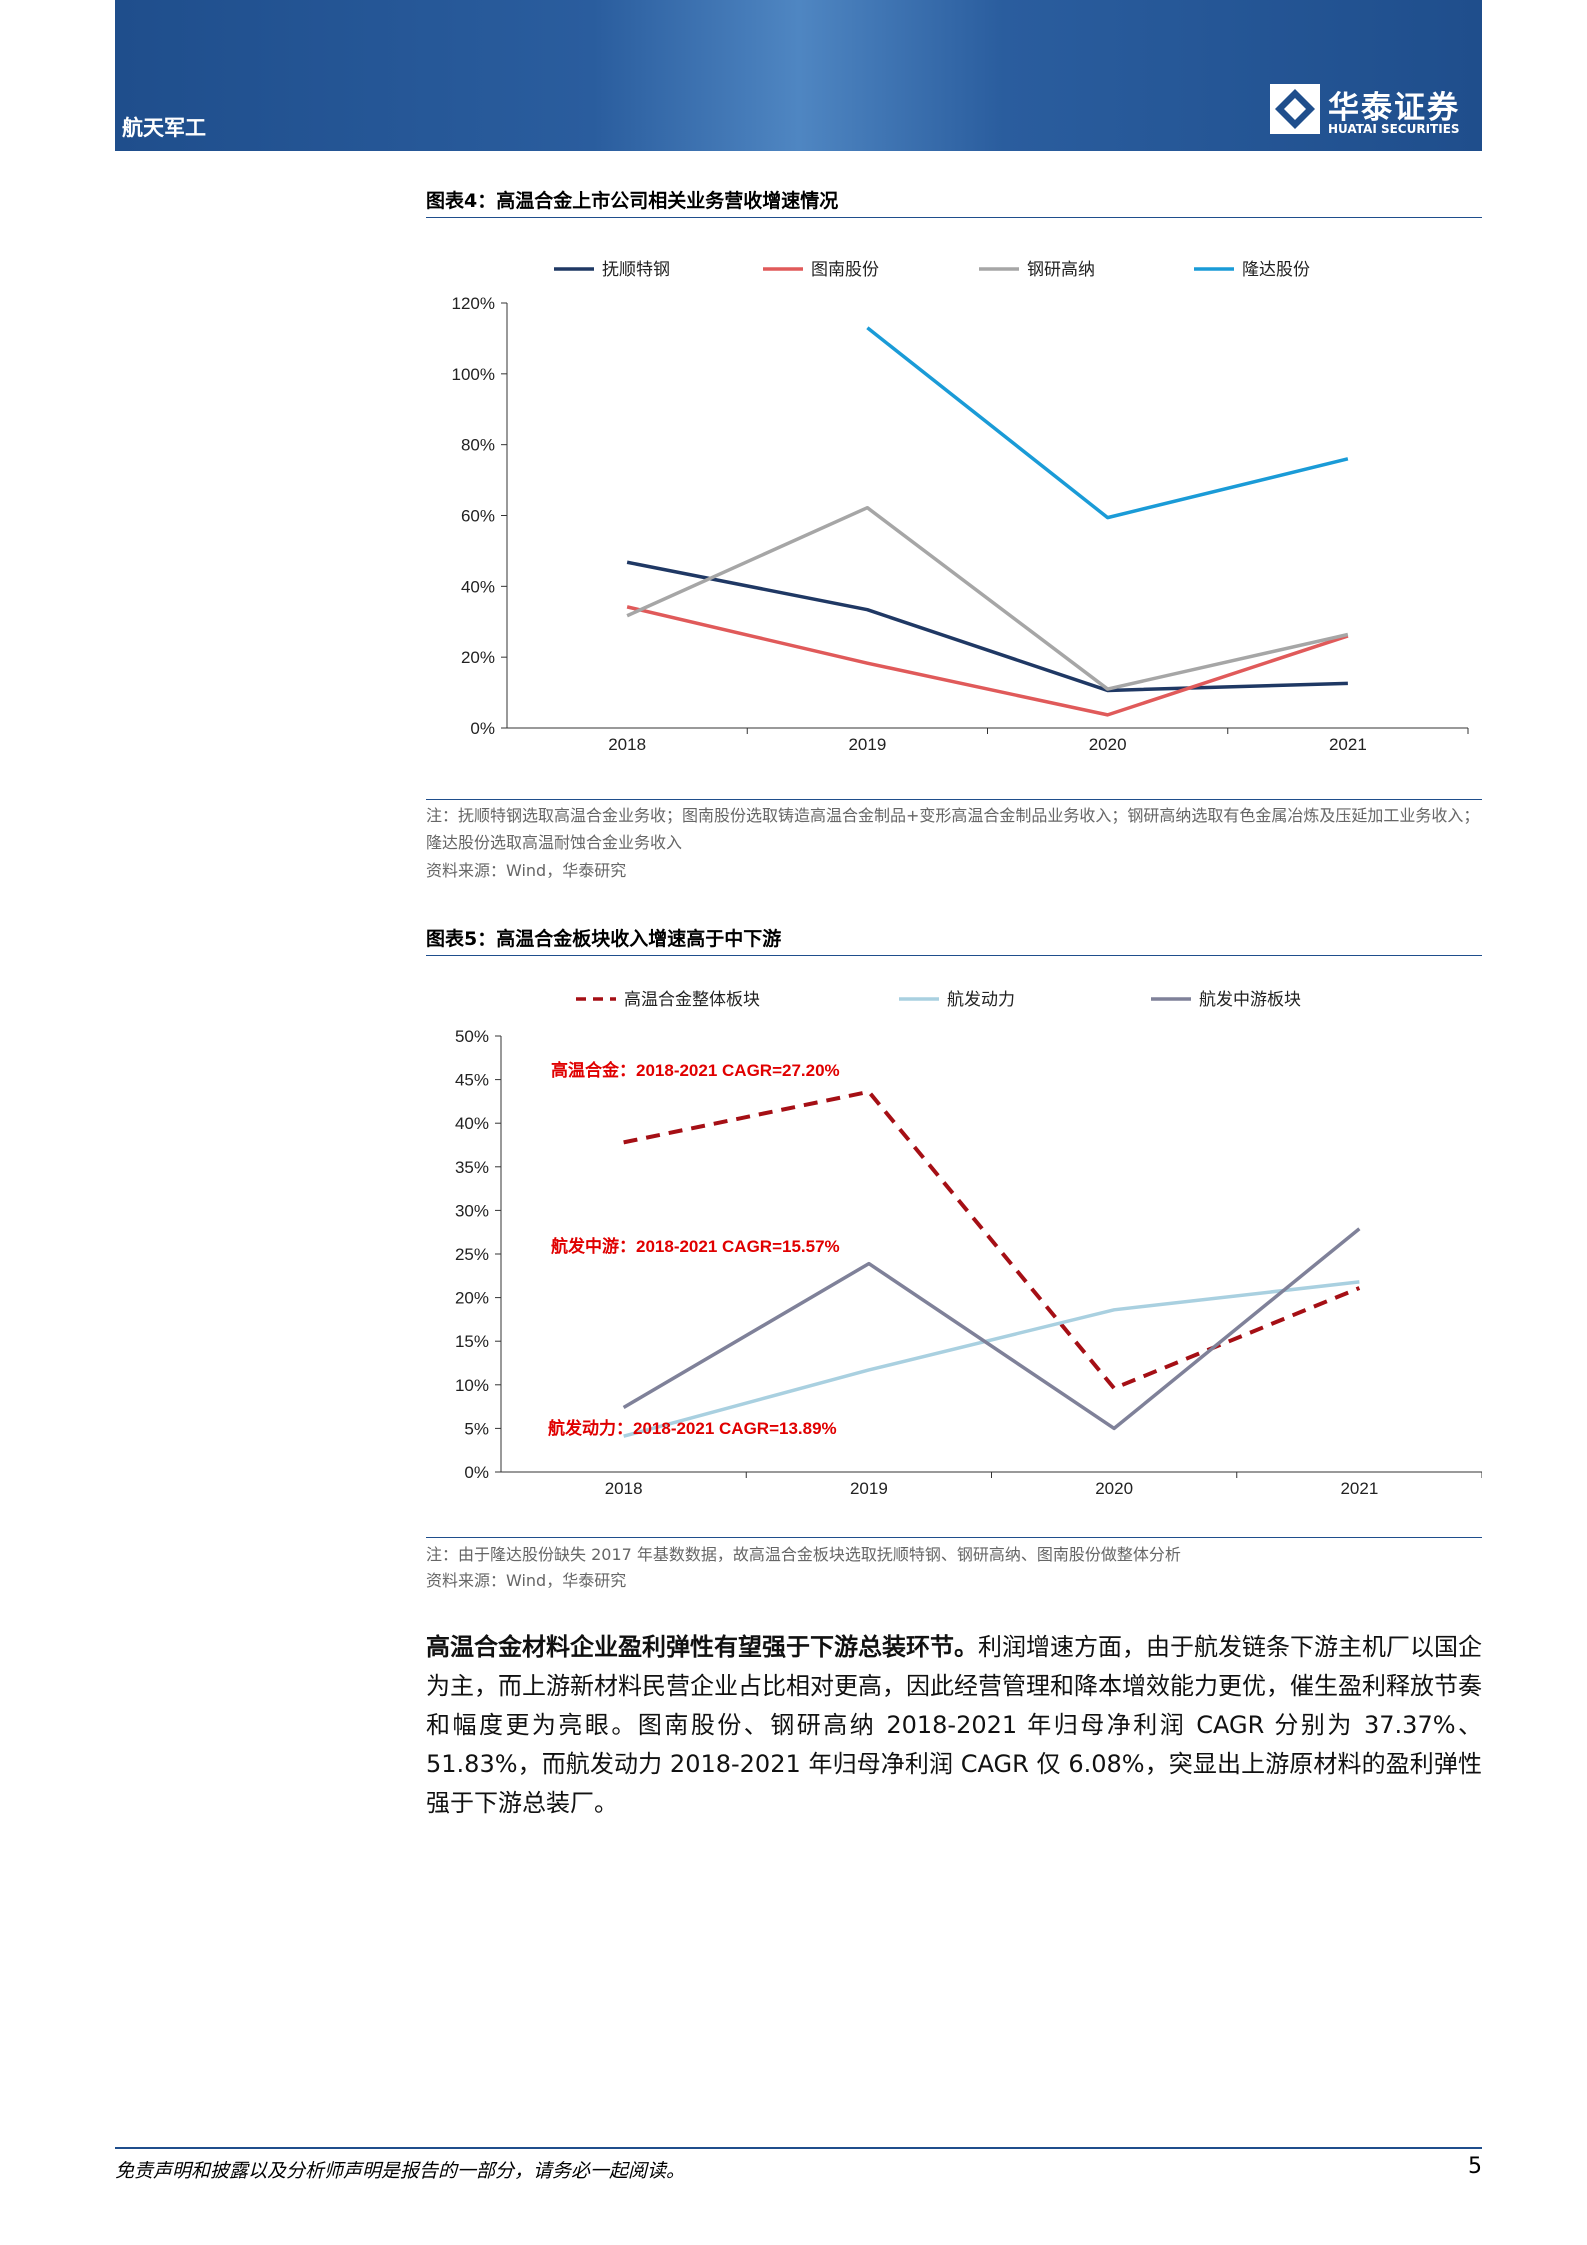 This screenshot has width=1587, height=2245. Describe the element at coordinates (1394, 108) in the screenshot. I see `logo-cn: 华泰证券` at that location.